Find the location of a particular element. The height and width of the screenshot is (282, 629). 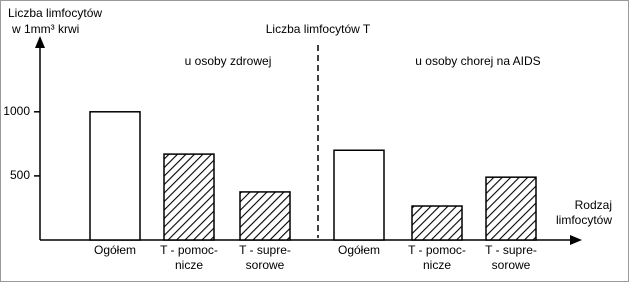

x-label: Rodzaj is located at coordinates (593, 205).